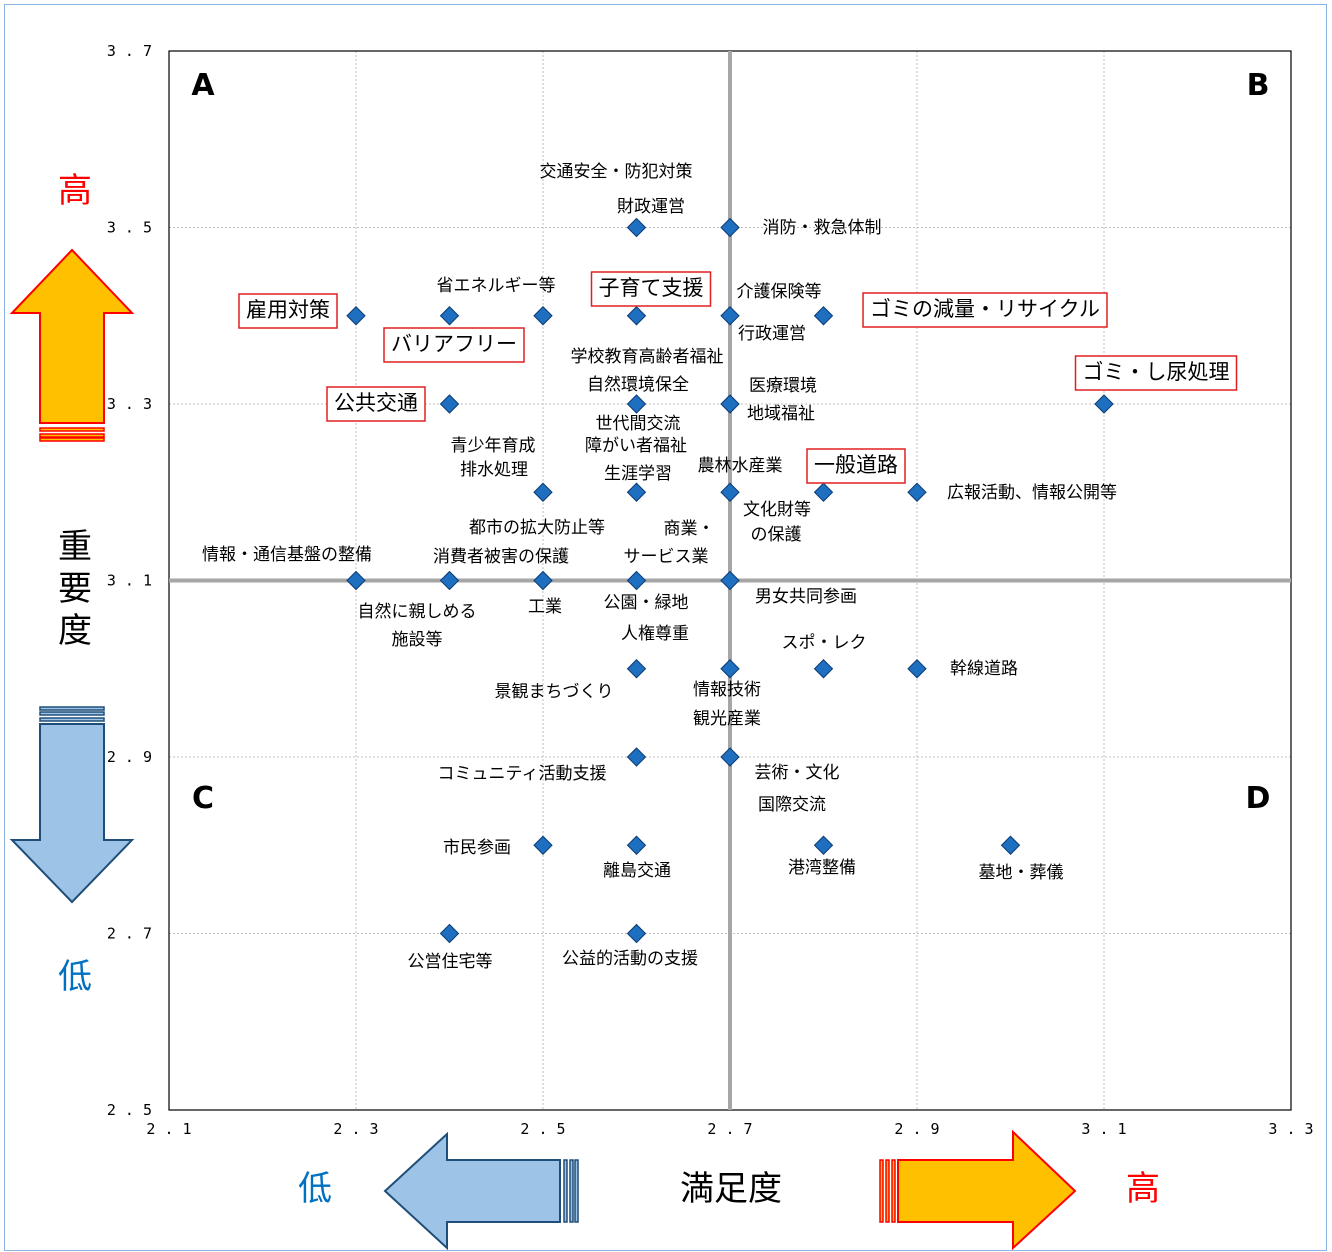 The width and height of the screenshot is (1332, 1252). Describe the element at coordinates (129, 757) in the screenshot. I see `y-tick-label: 2 . 9` at that location.